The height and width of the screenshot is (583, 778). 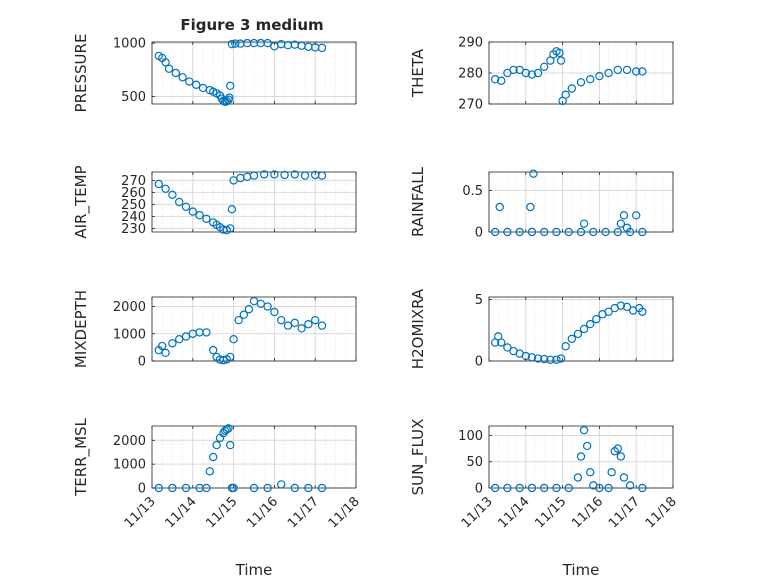 What do you see at coordinates (133, 97) in the screenshot?
I see `y-tick-label: 500` at bounding box center [133, 97].